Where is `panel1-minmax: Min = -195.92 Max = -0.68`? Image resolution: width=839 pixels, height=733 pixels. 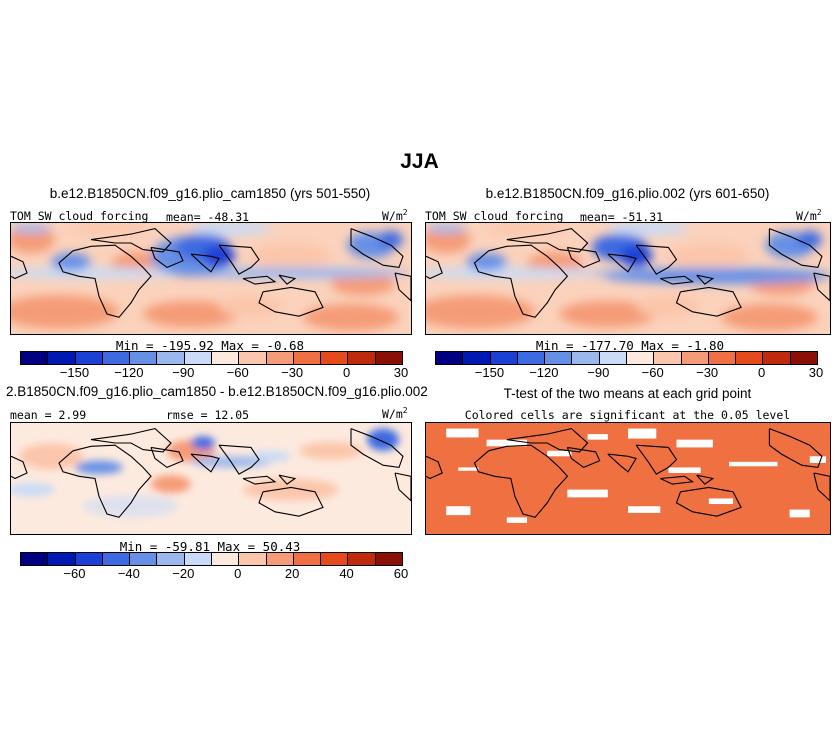
panel1-minmax: Min = -195.92 Max = -0.68 is located at coordinates (210, 345).